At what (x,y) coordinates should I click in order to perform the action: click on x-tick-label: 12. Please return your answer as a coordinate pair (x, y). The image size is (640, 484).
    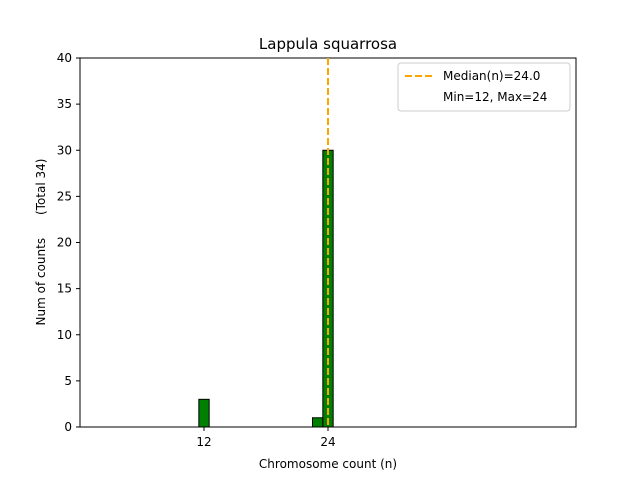
    Looking at the image, I should click on (203, 442).